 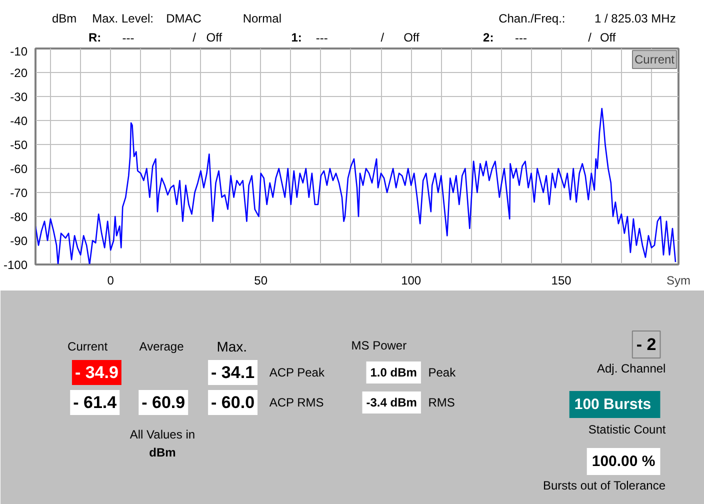 What do you see at coordinates (184, 19) in the screenshot?
I see `text: DMAC` at bounding box center [184, 19].